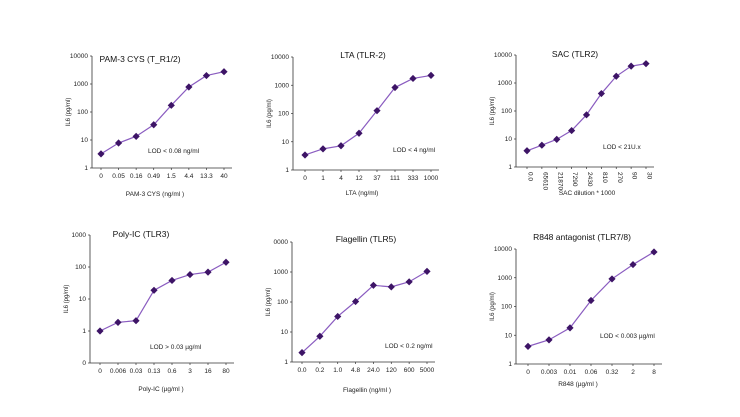  I want to click on x-tick-label: 5000, so click(427, 370).